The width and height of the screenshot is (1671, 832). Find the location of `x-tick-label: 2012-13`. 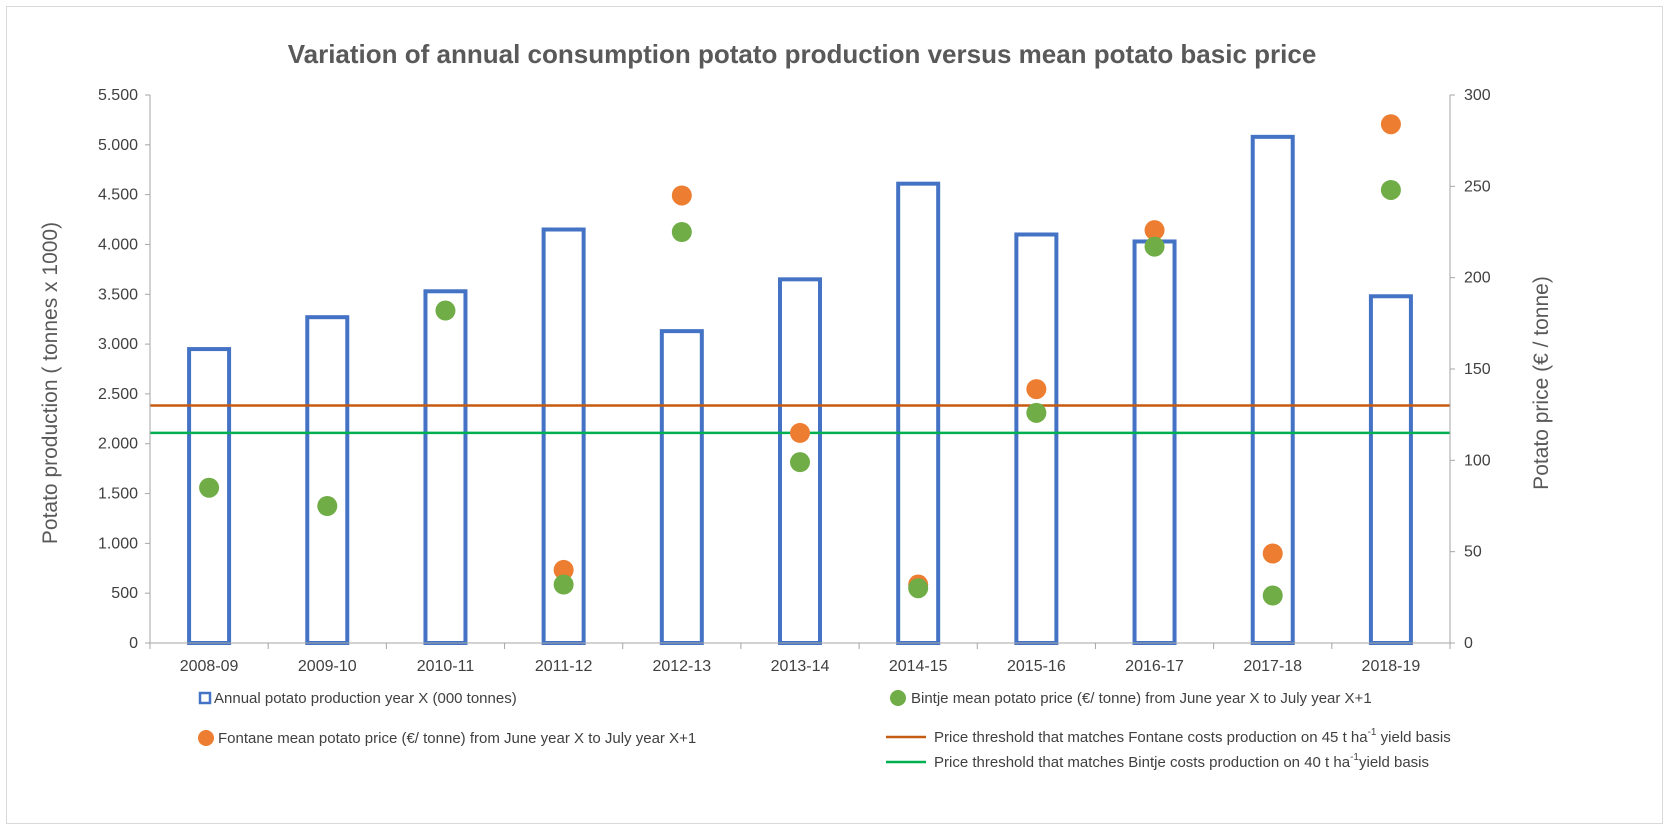

x-tick-label: 2012-13 is located at coordinates (681, 666).